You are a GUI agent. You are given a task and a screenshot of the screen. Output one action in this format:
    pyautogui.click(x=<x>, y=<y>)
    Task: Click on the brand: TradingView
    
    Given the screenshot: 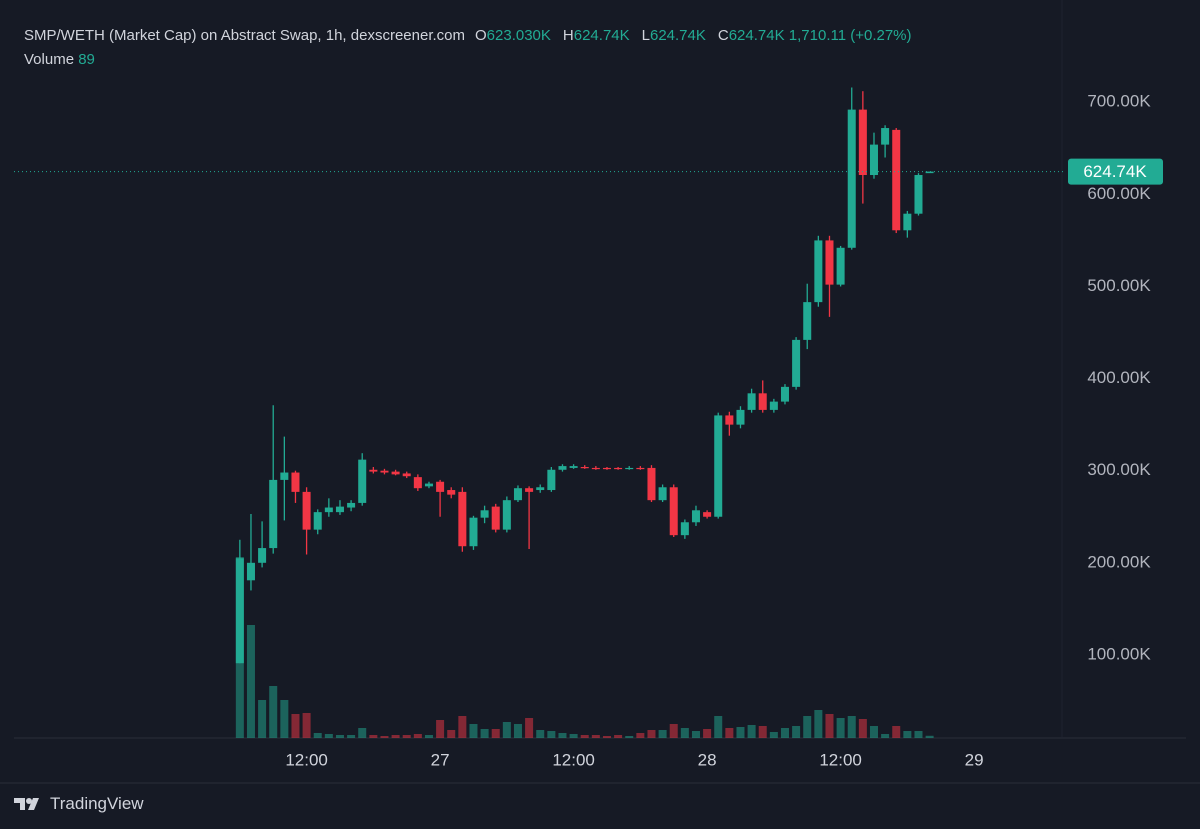 What is the action you would take?
    pyautogui.click(x=97, y=803)
    